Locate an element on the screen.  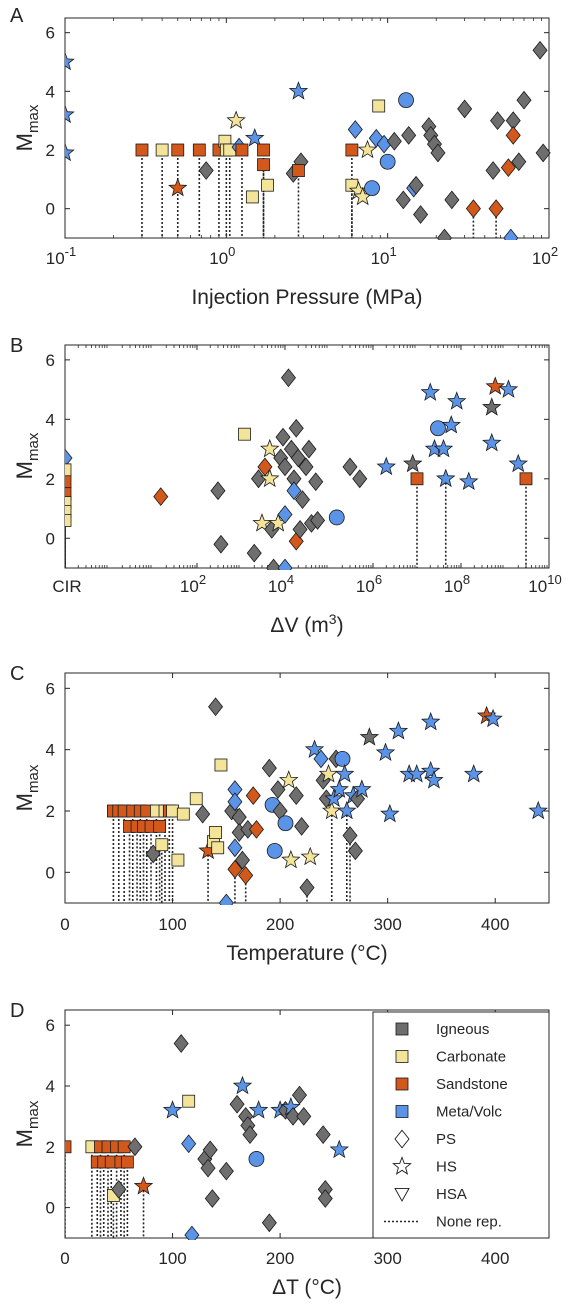
legend-box is located at coordinates (461, 1125).